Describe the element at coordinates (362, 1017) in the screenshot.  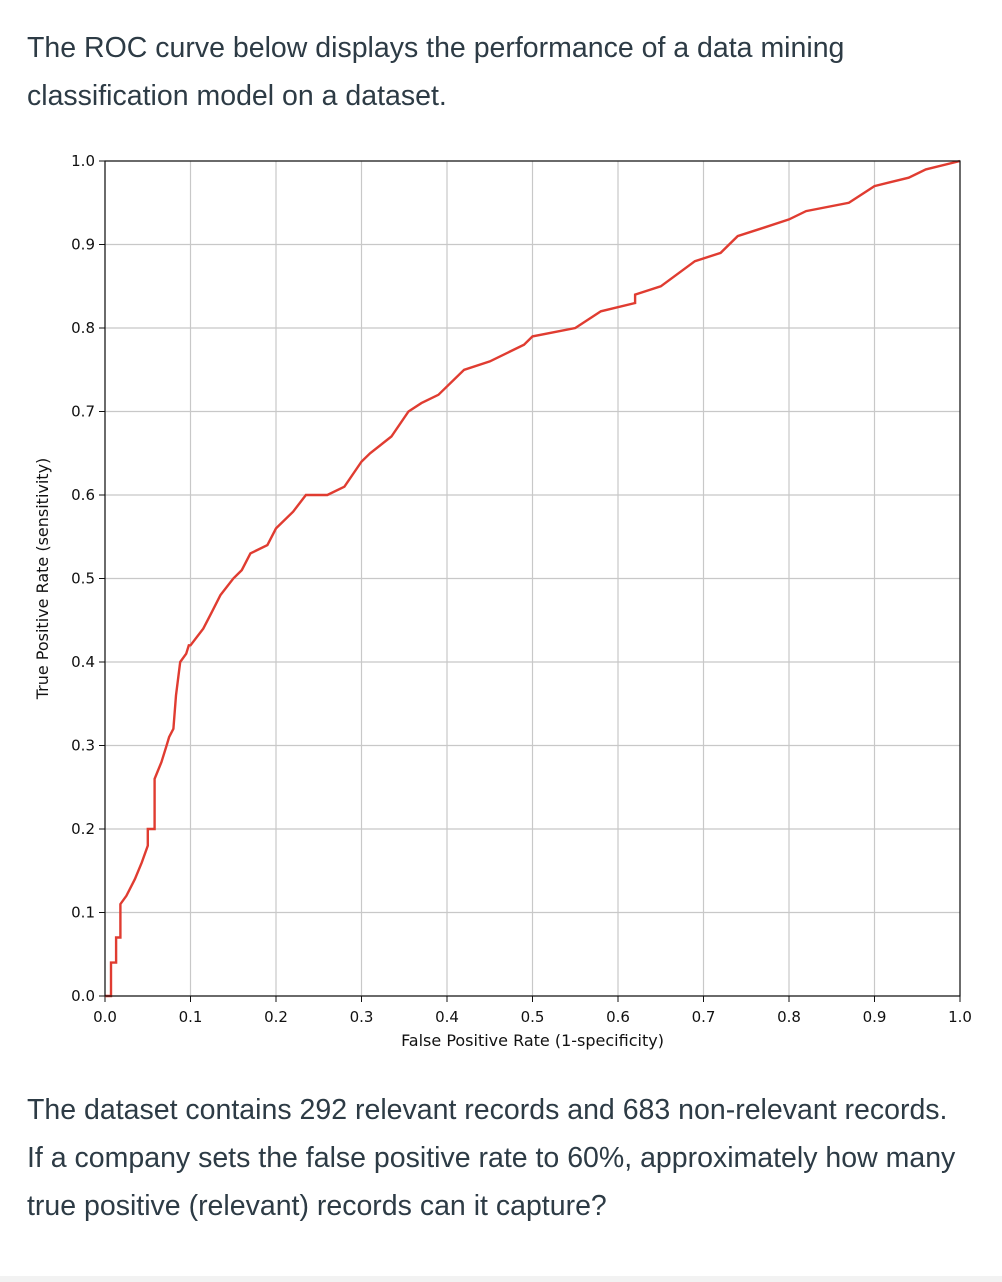
I see `x-tick-label: 0.3` at that location.